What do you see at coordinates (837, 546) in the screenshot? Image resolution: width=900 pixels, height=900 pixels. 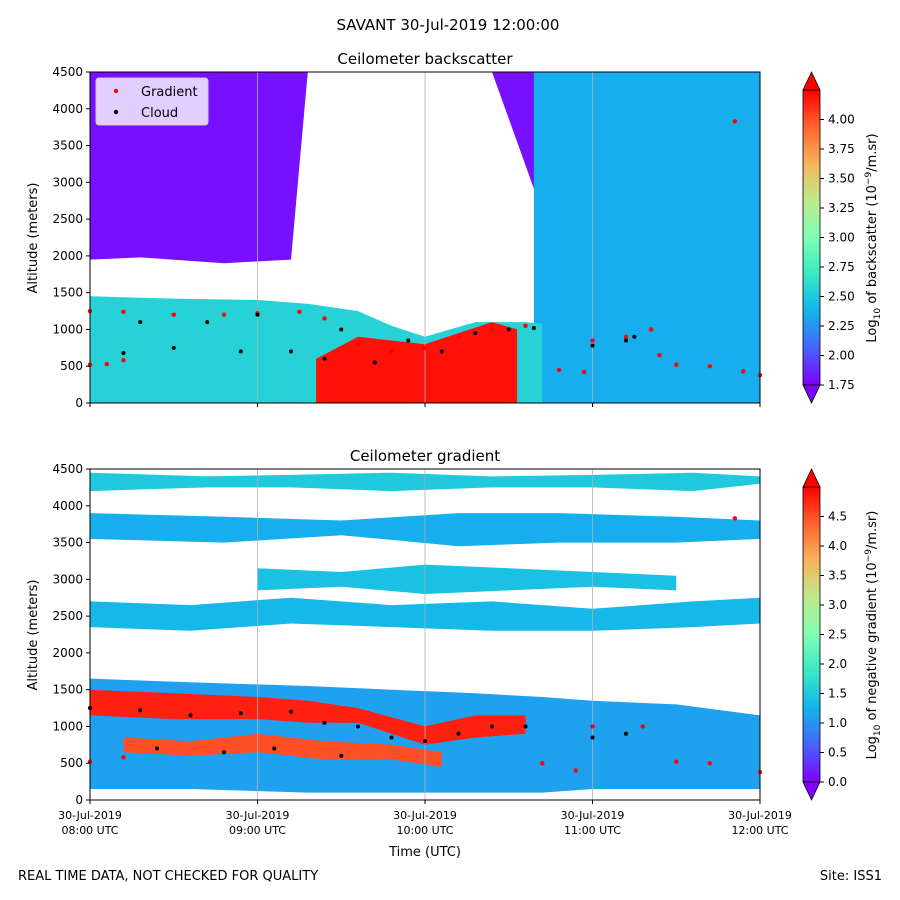 I see `colorbar-tick-label: 4.0` at bounding box center [837, 546].